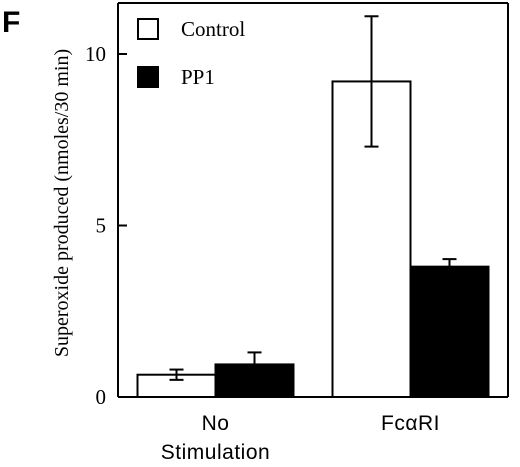 Image resolution: width=520 pixels, height=467 pixels. Describe the element at coordinates (215, 452) in the screenshot. I see `x-tick-label: Stimulation` at that location.